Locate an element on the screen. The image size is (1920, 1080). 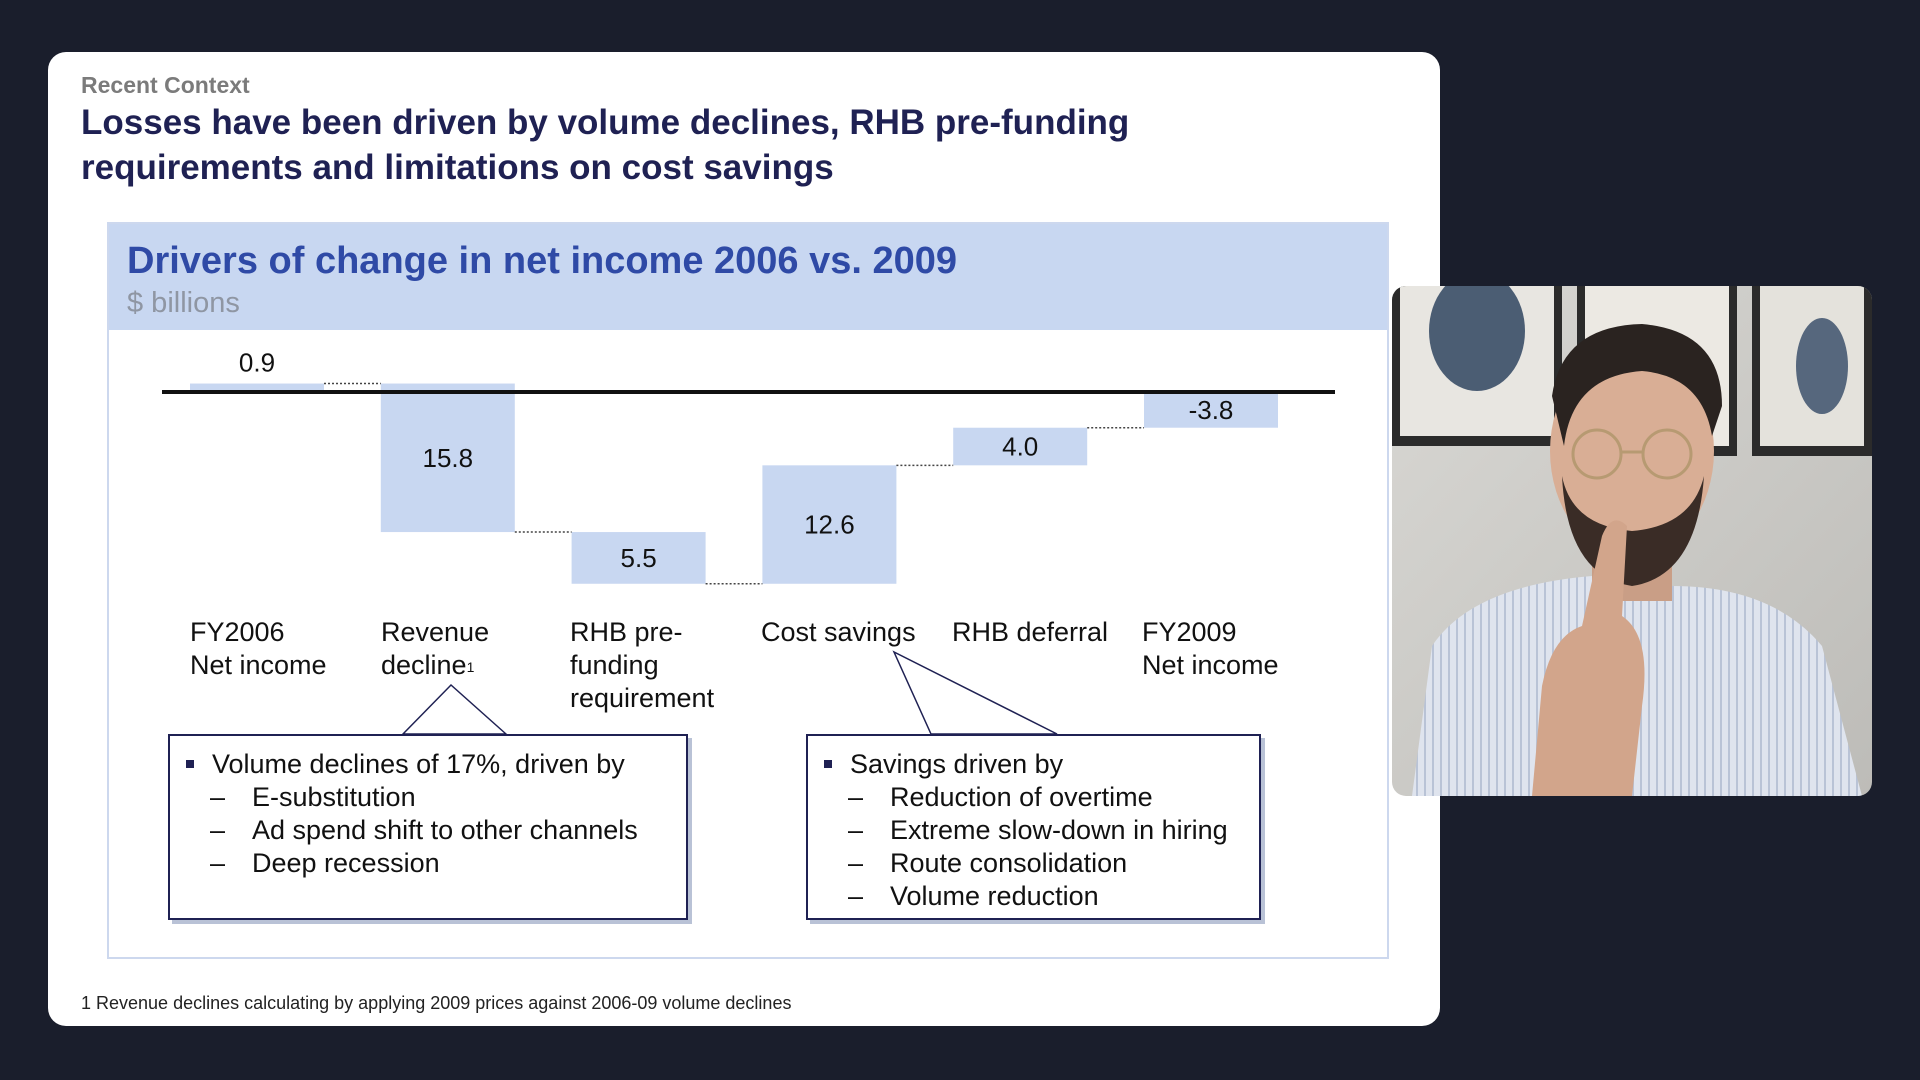
presenter-image is located at coordinates (1632, 541).